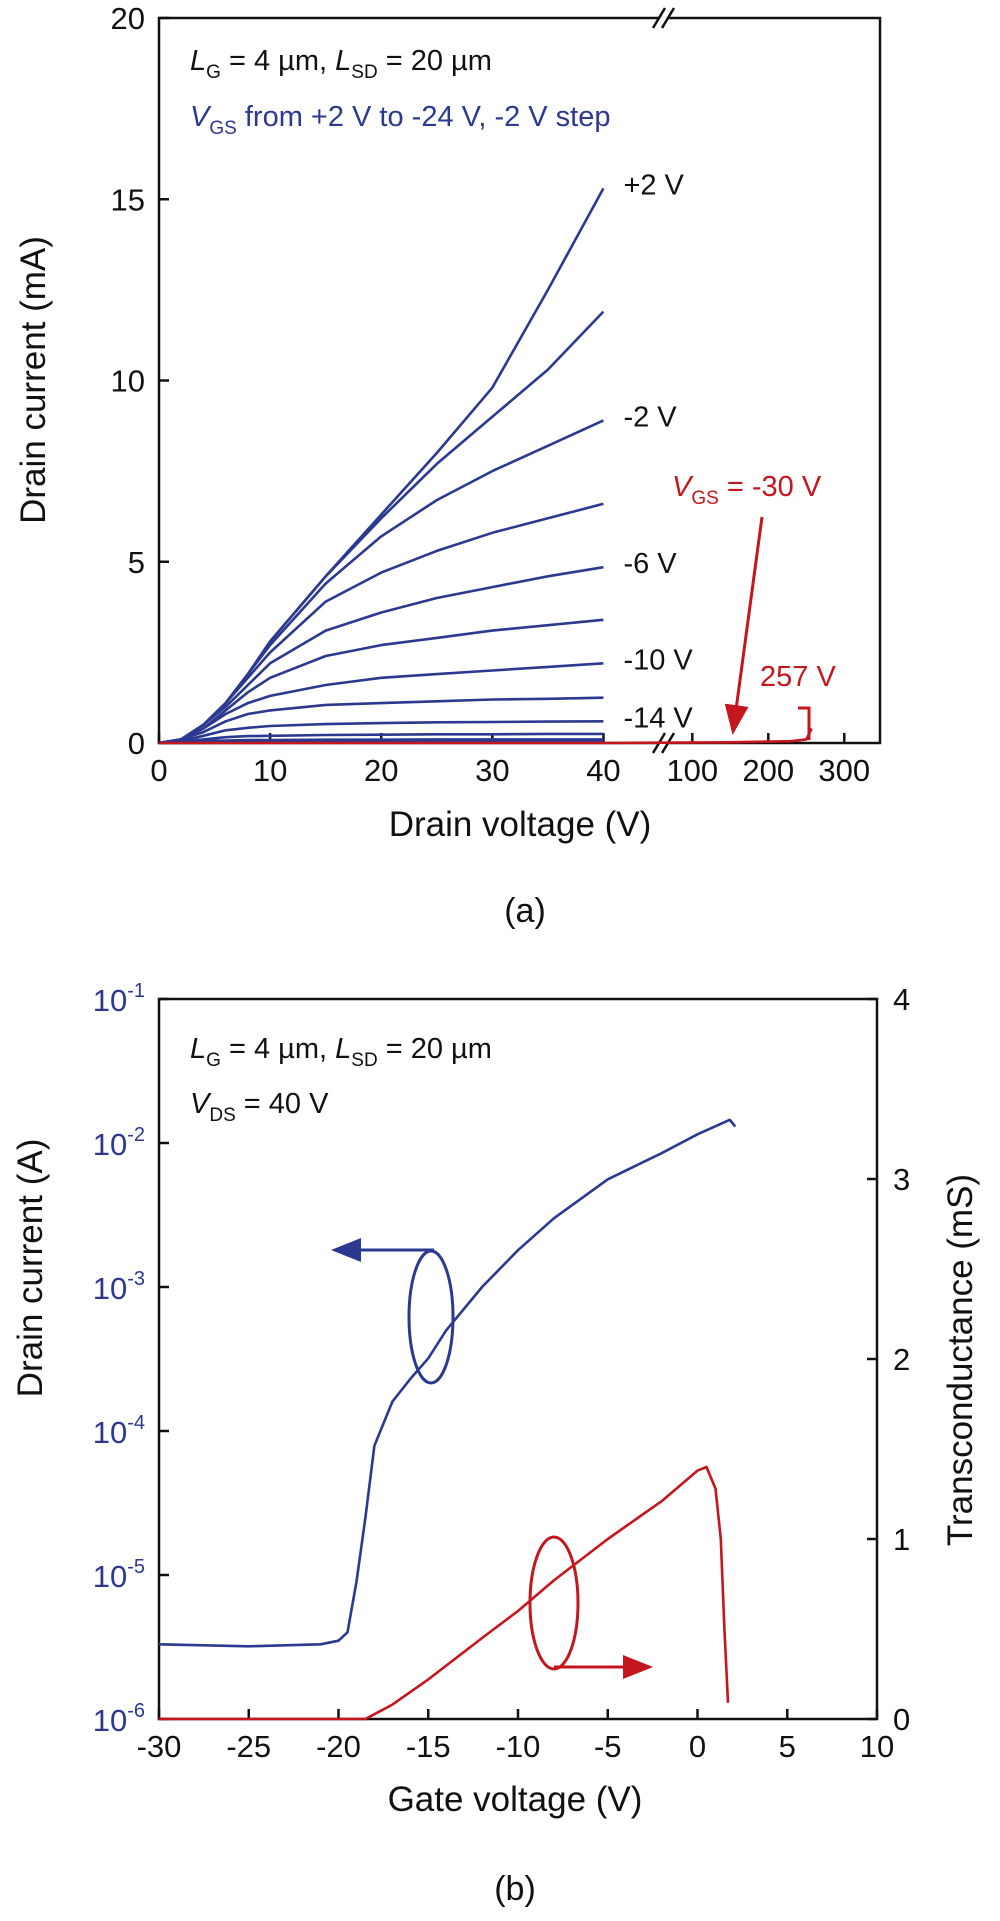 This screenshot has width=1000, height=1921. I want to click on x-tick-label: 100, so click(692, 770).